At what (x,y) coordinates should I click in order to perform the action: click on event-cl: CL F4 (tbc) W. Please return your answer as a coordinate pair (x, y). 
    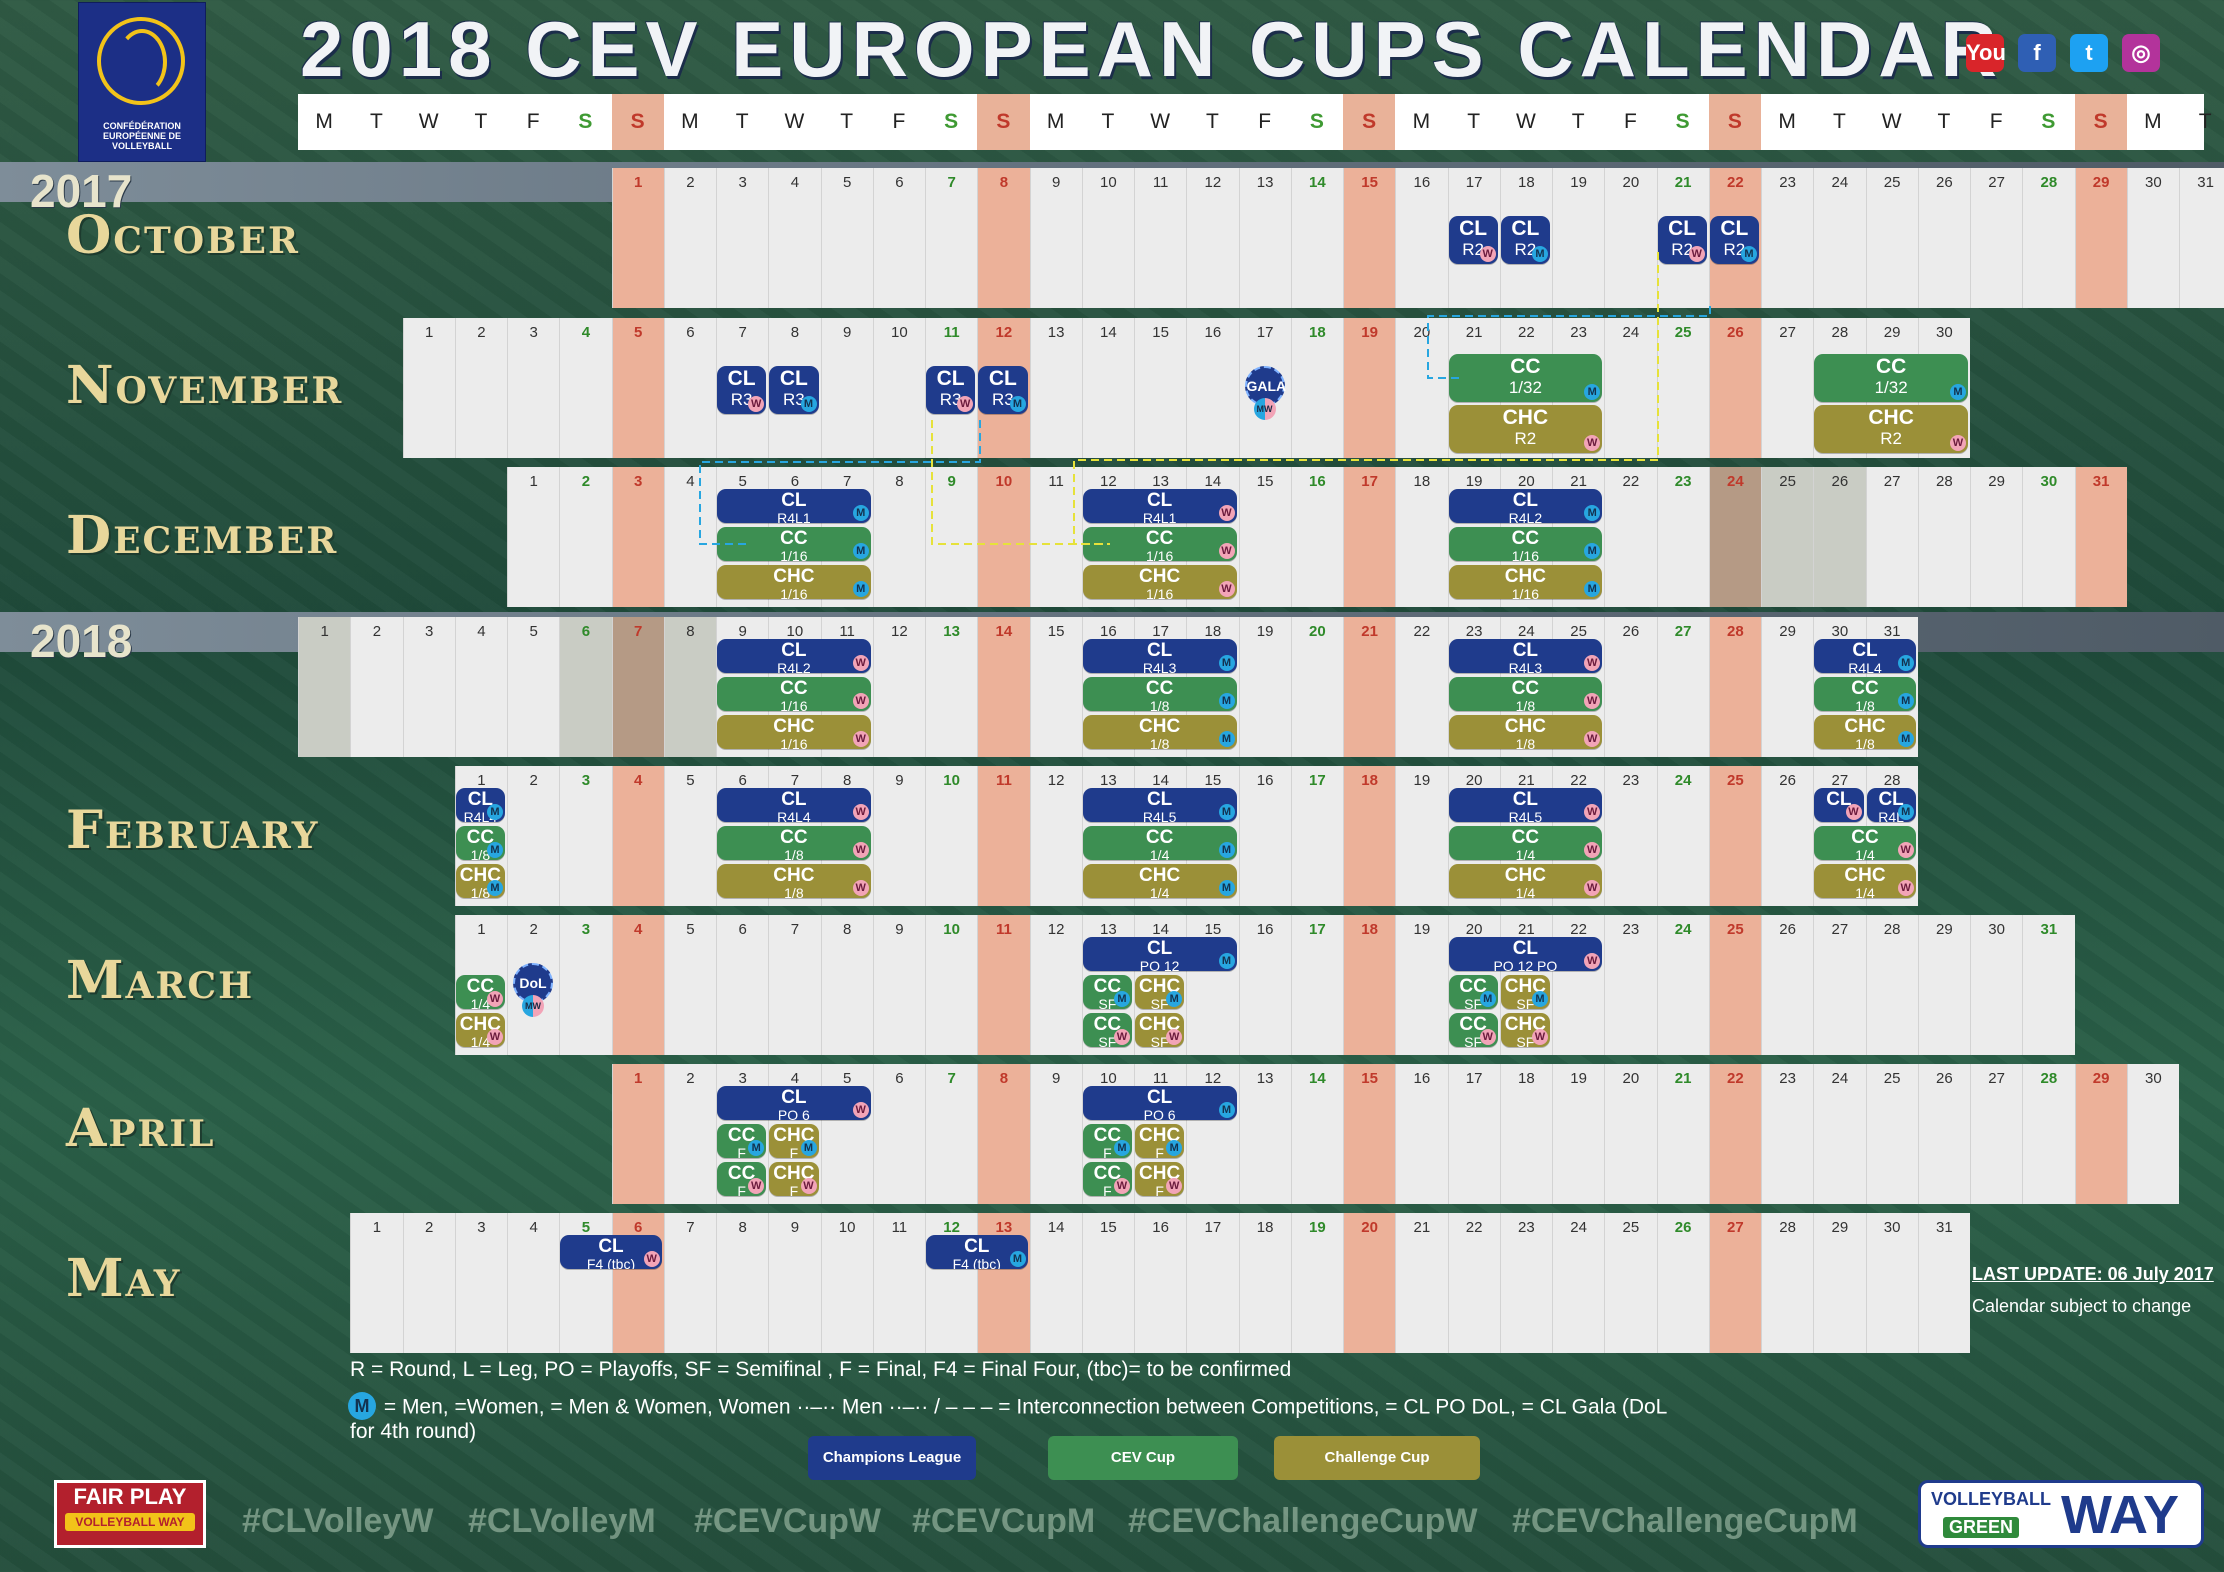
    Looking at the image, I should click on (611, 1252).